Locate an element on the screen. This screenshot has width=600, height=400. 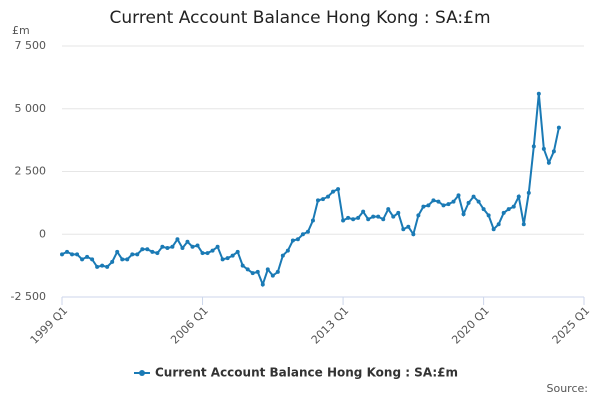
y-tick-label: 7 500 is located at coordinates (31, 45).